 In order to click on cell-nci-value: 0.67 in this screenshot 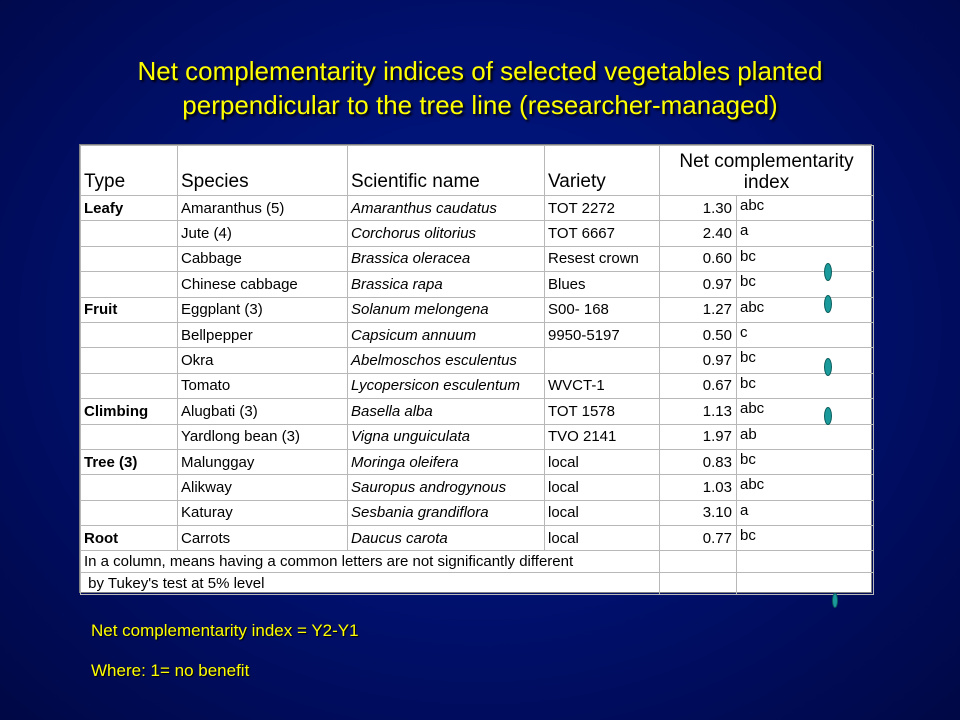, I will do `click(698, 386)`.